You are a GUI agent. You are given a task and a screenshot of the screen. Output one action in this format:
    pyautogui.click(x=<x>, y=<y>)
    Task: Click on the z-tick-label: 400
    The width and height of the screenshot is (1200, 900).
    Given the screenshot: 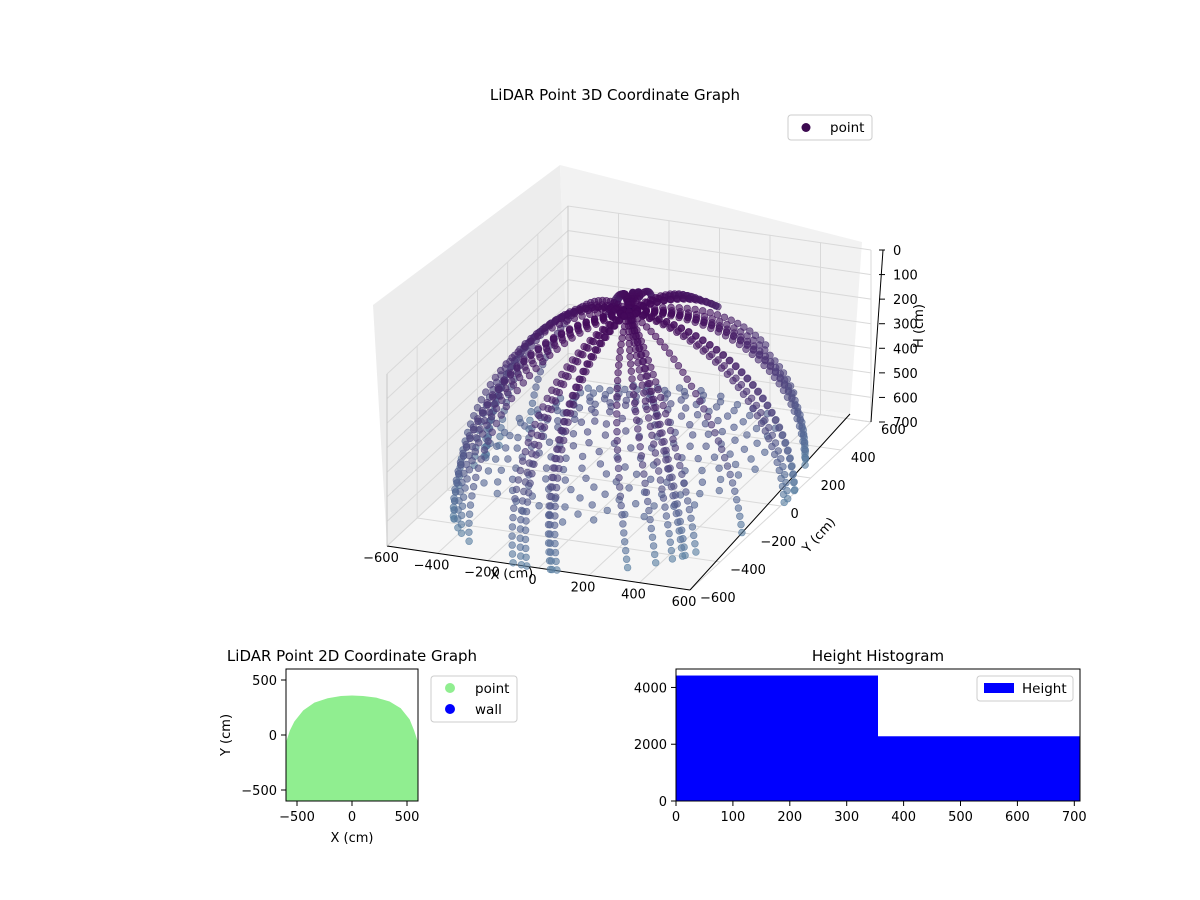 What is the action you would take?
    pyautogui.click(x=905, y=349)
    